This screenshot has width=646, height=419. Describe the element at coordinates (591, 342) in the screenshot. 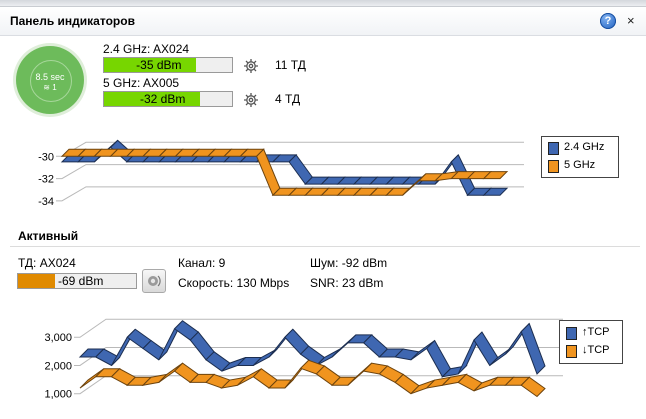

I see `throughput-chart-legend: ↑TCP ↓TCP` at that location.